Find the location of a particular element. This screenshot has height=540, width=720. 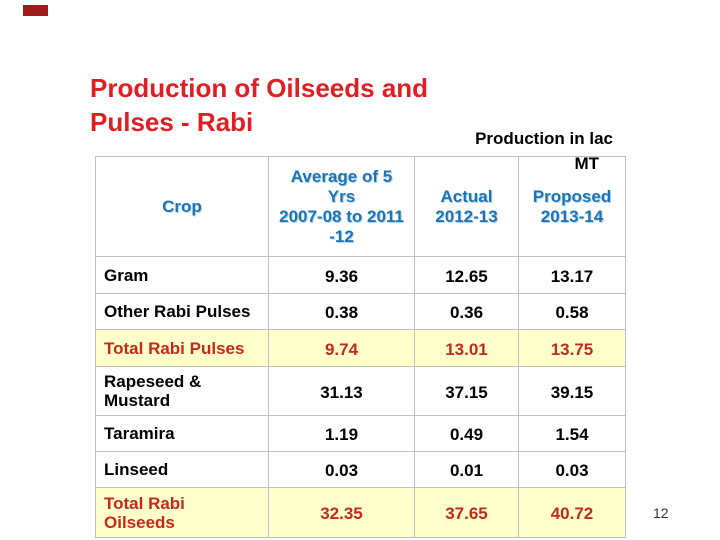

crop-label-line: Oilseeds is located at coordinates (139, 522).